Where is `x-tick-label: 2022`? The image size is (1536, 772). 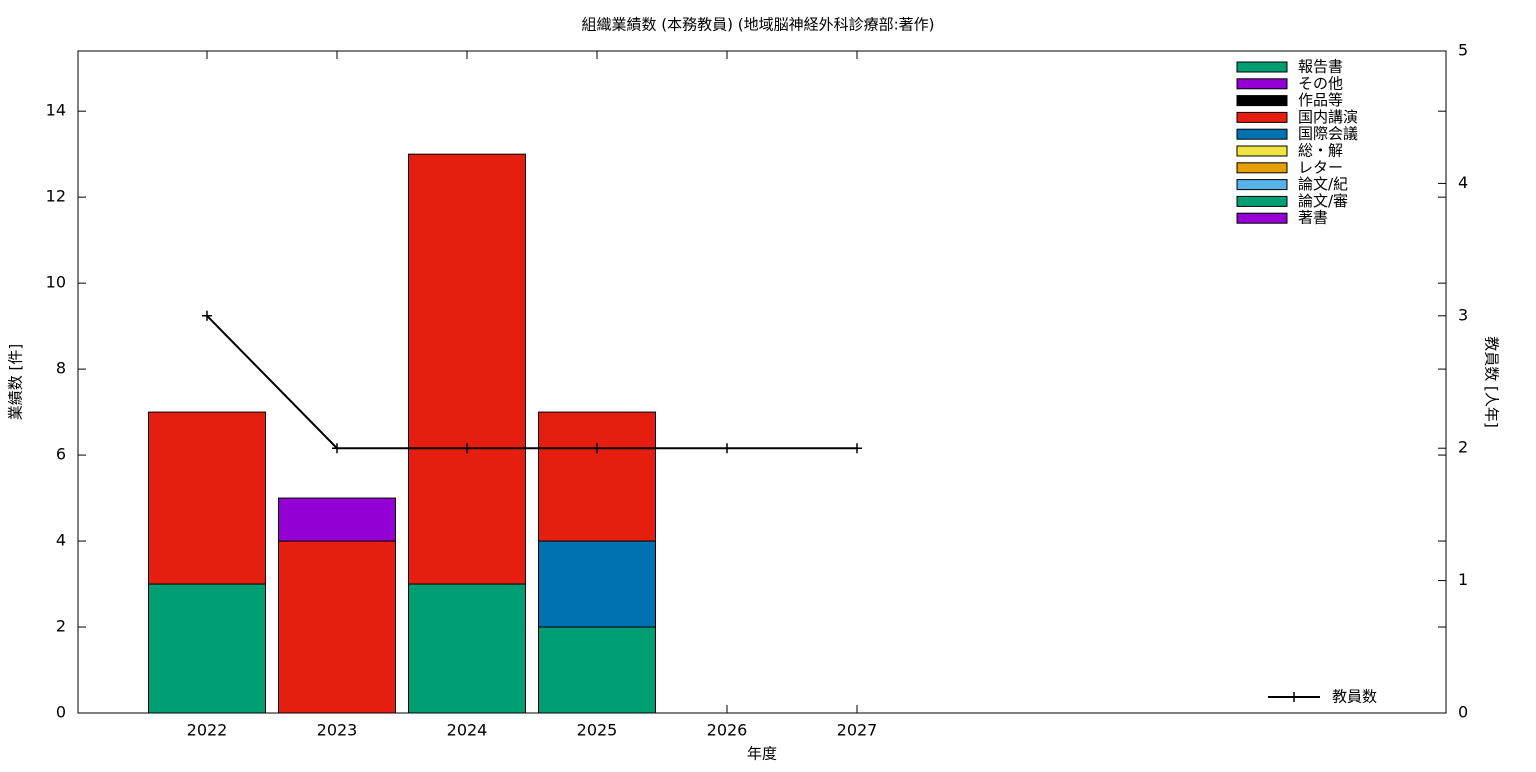
x-tick-label: 2022 is located at coordinates (207, 730).